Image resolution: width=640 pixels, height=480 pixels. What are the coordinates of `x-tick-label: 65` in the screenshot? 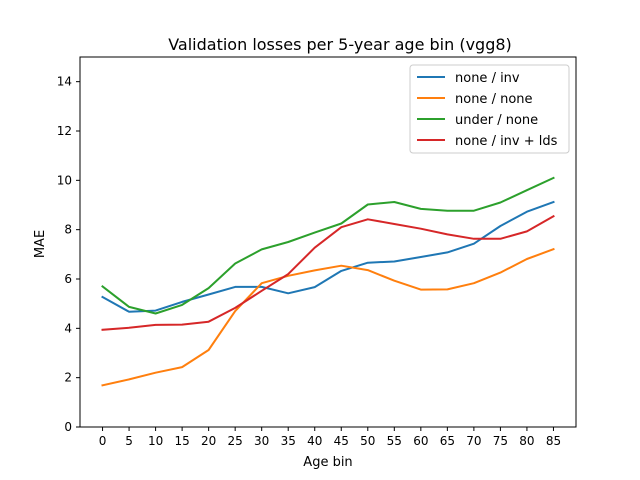 It's located at (447, 441).